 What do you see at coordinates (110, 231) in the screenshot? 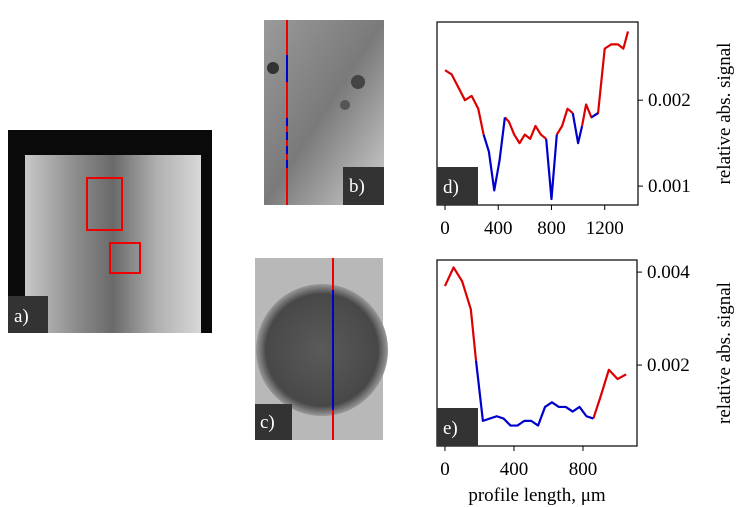
I see `image-a: a)` at bounding box center [110, 231].